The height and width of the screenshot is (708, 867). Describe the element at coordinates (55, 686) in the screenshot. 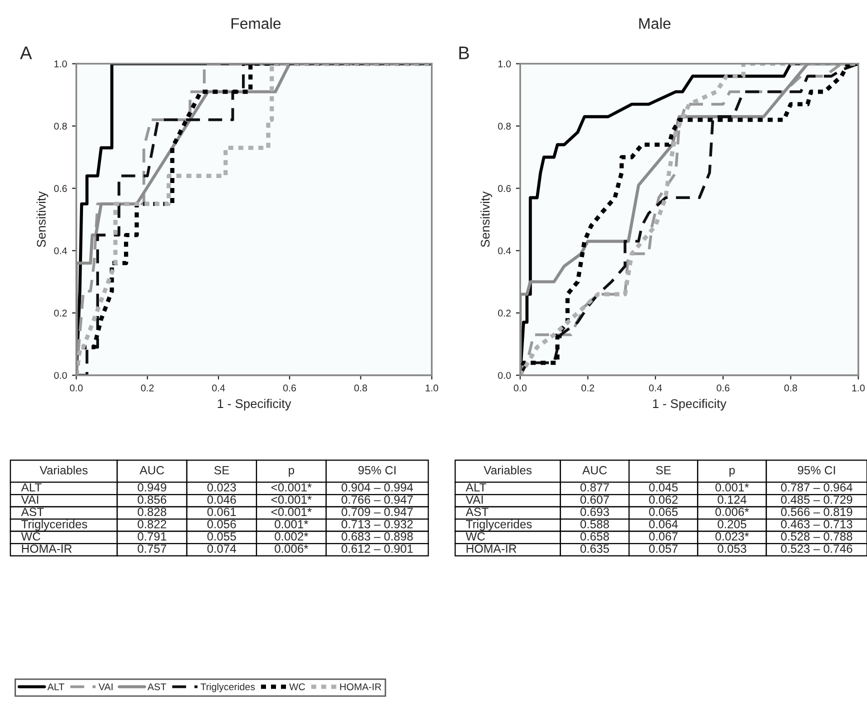

I see `legend-label: ALT` at that location.